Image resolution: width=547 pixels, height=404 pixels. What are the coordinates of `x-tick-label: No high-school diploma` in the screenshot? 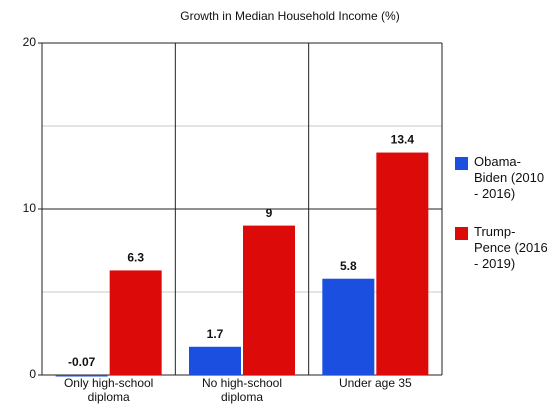 It's located at (242, 390).